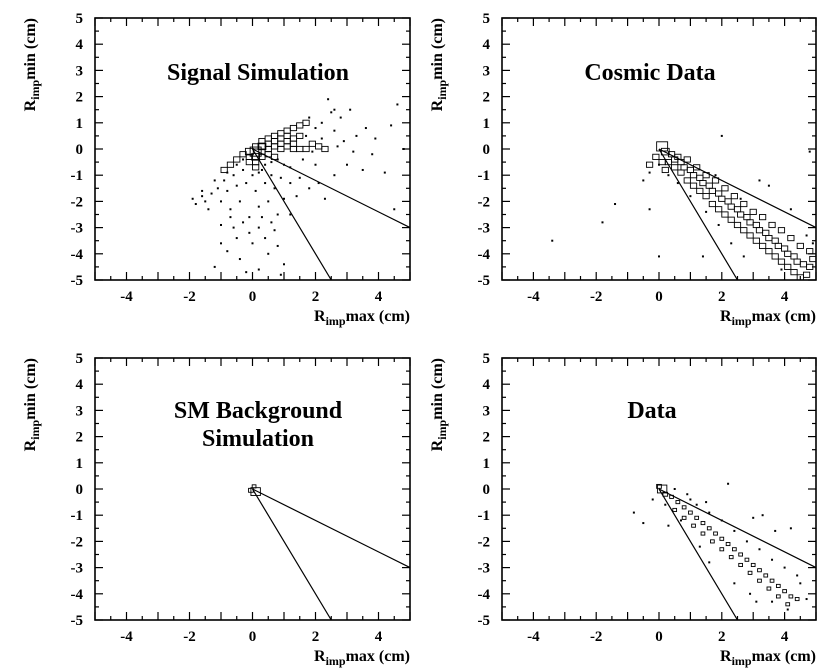  I want to click on y-tick-label: -4, so click(77, 595).